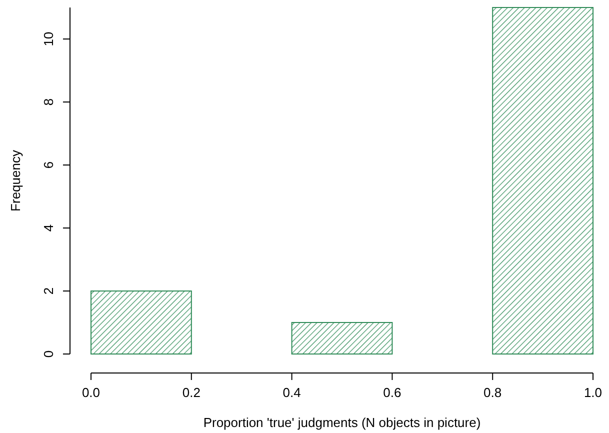 Image resolution: width=609 pixels, height=433 pixels. I want to click on x-tick-label: 0.2, so click(191, 392).